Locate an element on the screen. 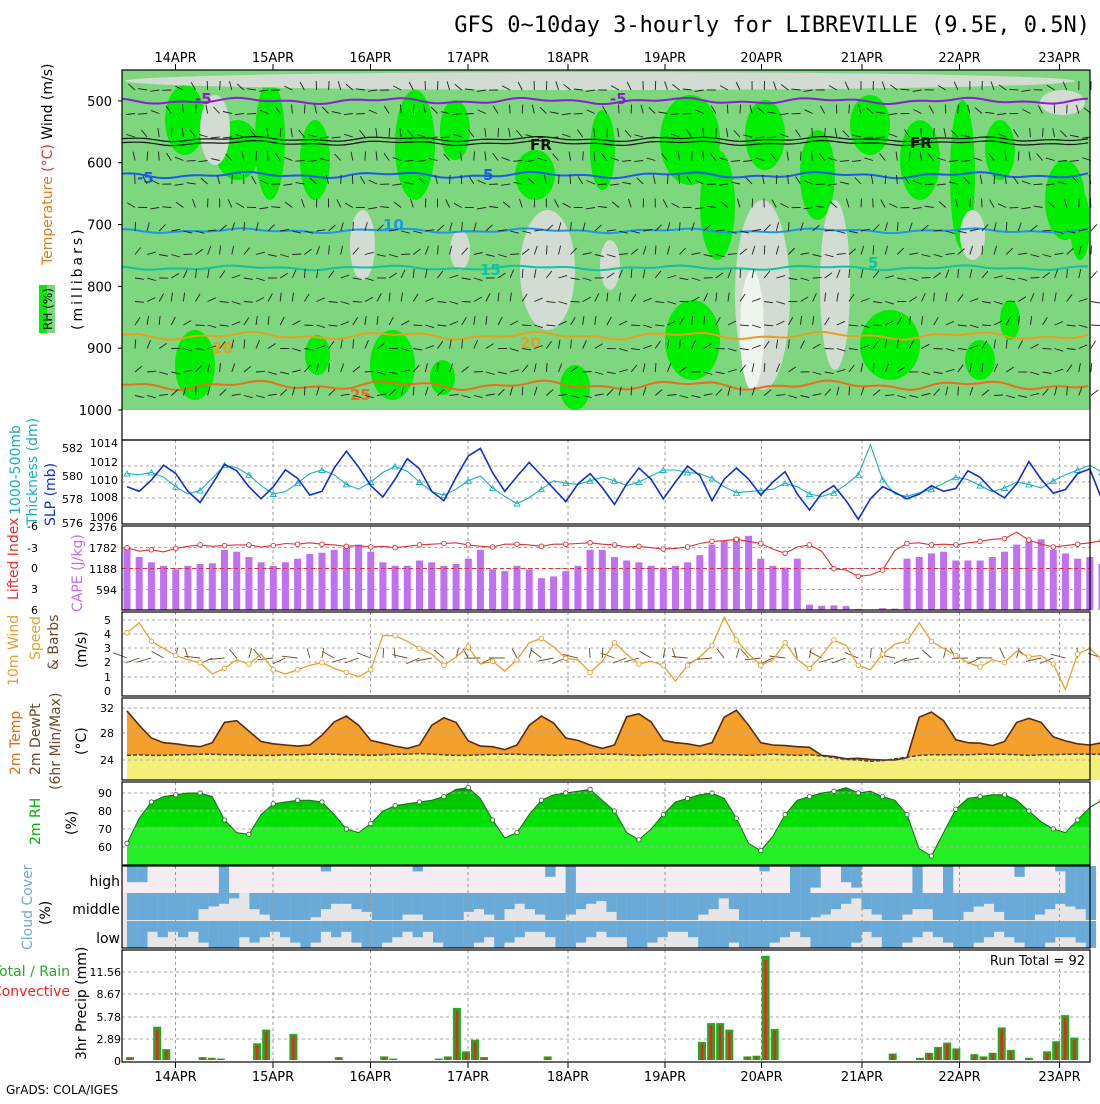 The height and width of the screenshot is (1104, 1100). top-date-label: 23APR is located at coordinates (1059, 58).